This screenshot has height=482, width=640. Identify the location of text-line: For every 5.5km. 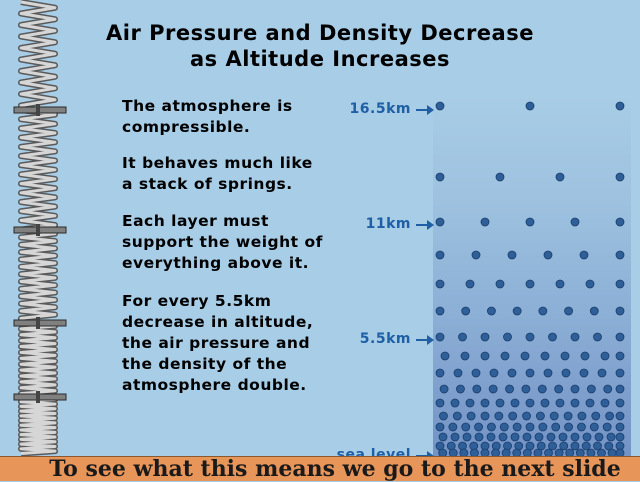
(197, 301).